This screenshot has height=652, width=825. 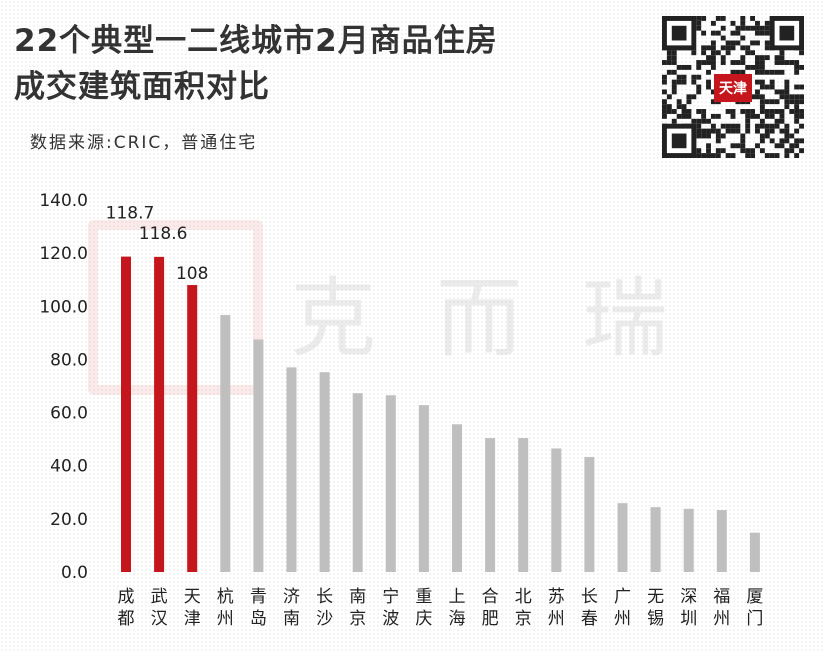 I want to click on x-tick-label: 汉, so click(x=159, y=619).